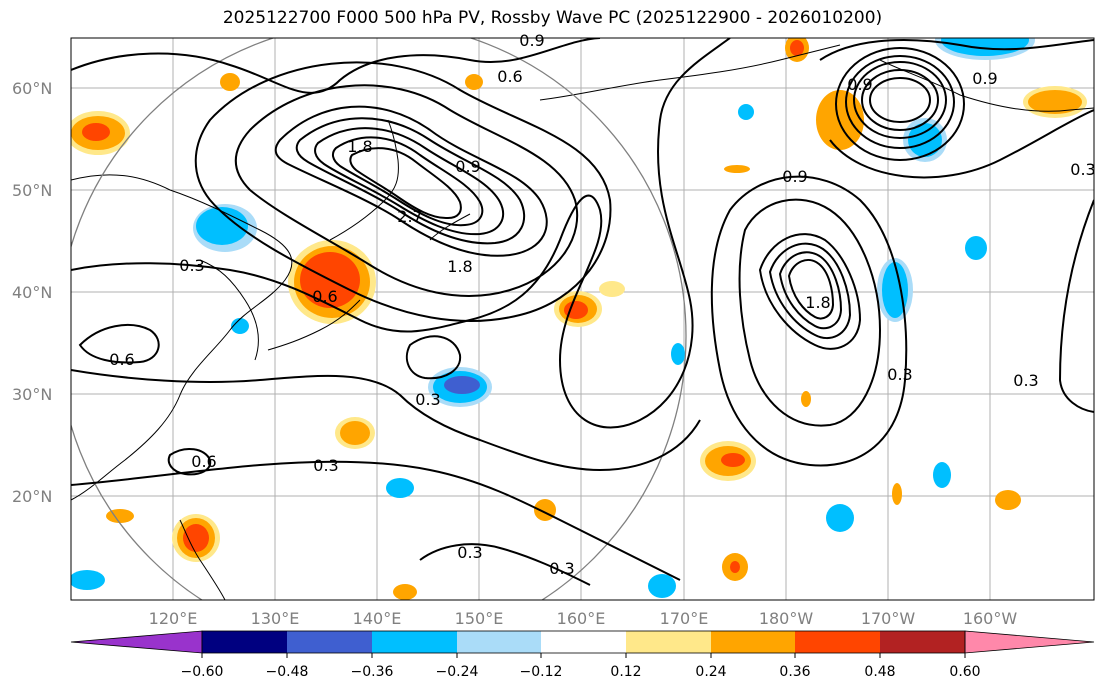 This screenshot has height=692, width=1105. What do you see at coordinates (710, 672) in the screenshot?
I see `colorbar-tick-label: 0.24` at bounding box center [710, 672].